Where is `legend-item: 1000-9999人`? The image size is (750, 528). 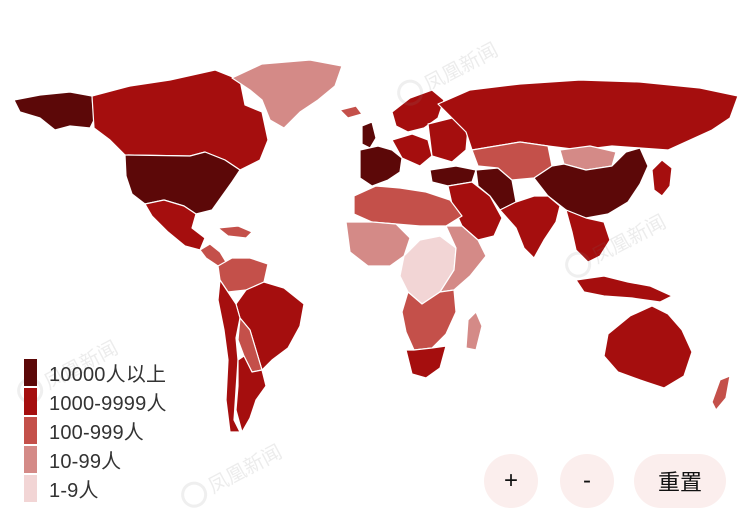
legend-item: 1000-9999人 is located at coordinates (95, 401).